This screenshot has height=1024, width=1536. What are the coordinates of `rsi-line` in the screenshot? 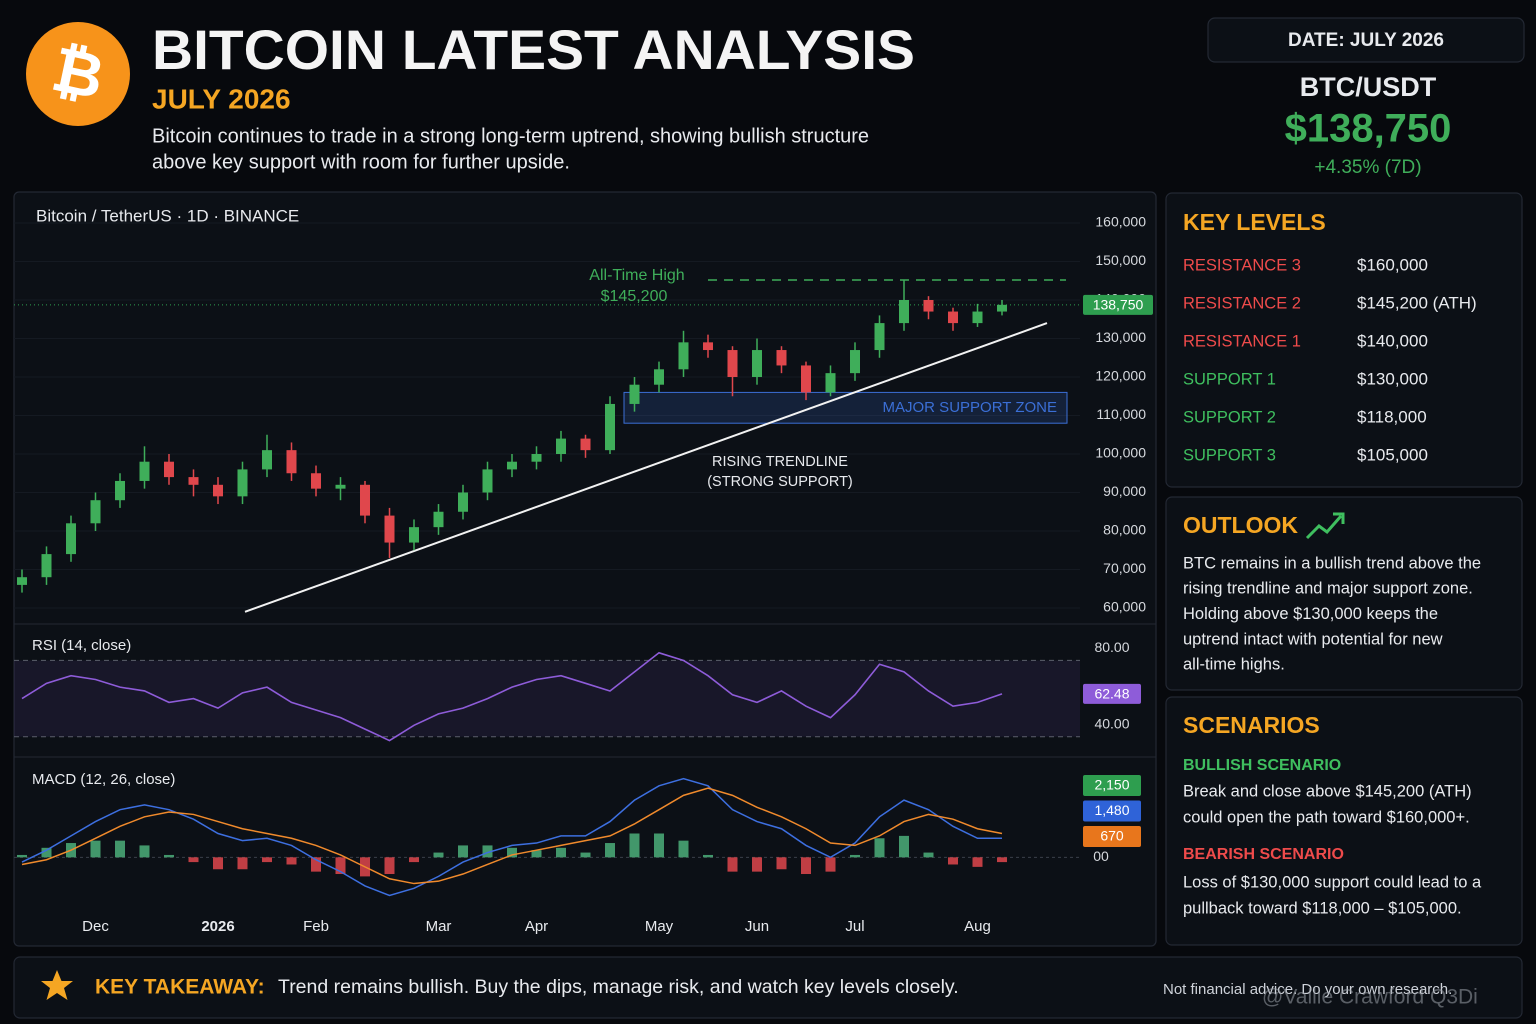 It's located at (512, 696).